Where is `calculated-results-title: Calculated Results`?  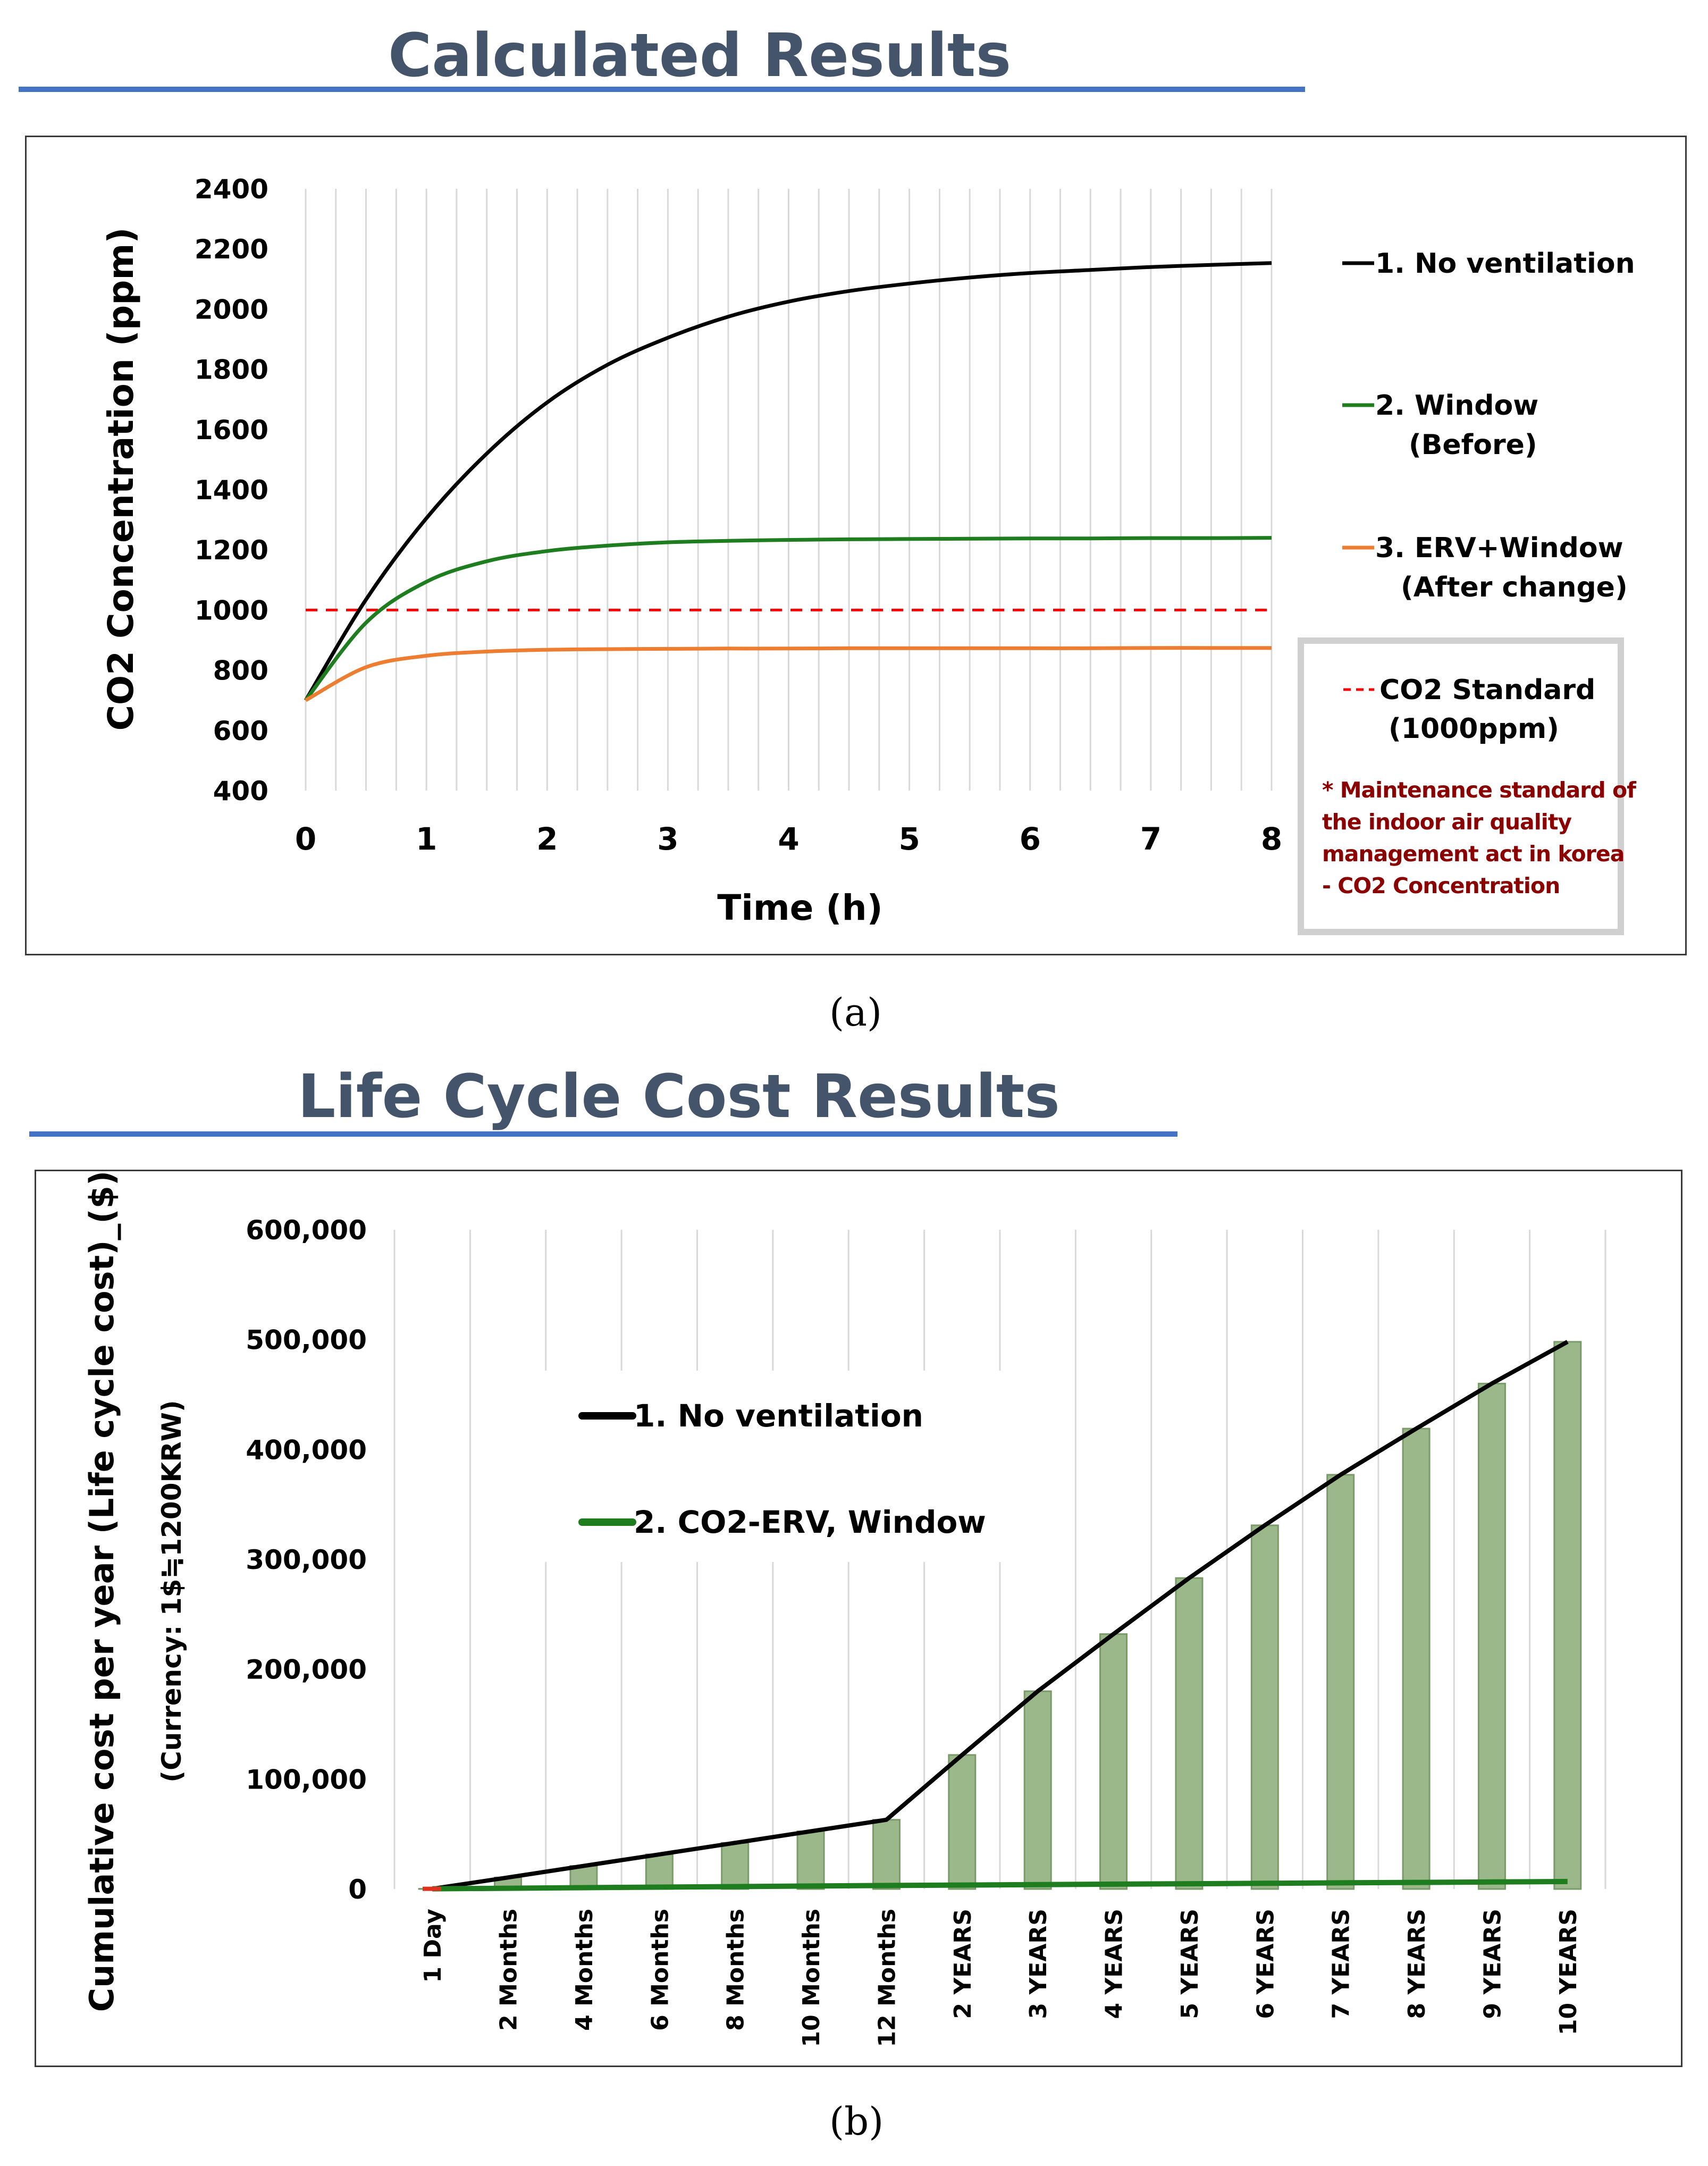
calculated-results-title: Calculated Results is located at coordinates (700, 55).